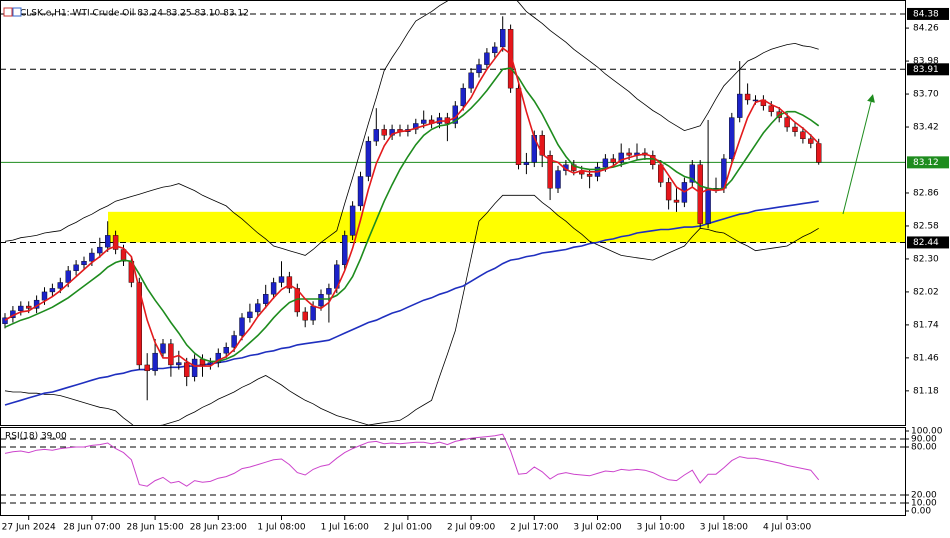  Describe the element at coordinates (921, 512) in the screenshot. I see `y-tick-label: 0.00` at that location.